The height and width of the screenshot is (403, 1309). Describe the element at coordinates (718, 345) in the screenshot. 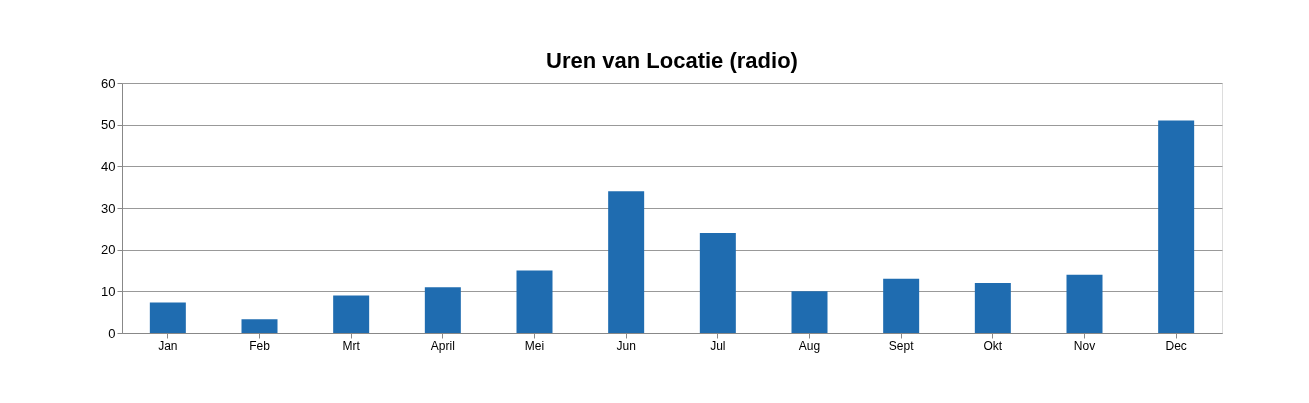

I see `x-tick-label: Jul` at that location.